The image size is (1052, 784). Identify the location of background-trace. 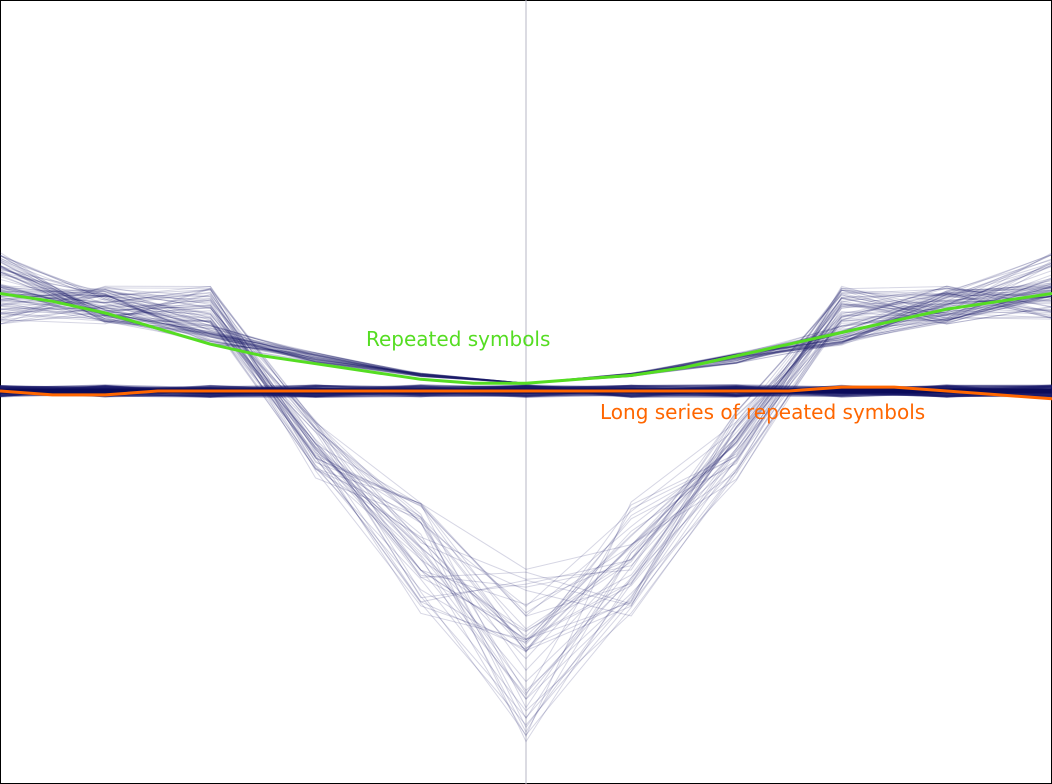
(526, 391).